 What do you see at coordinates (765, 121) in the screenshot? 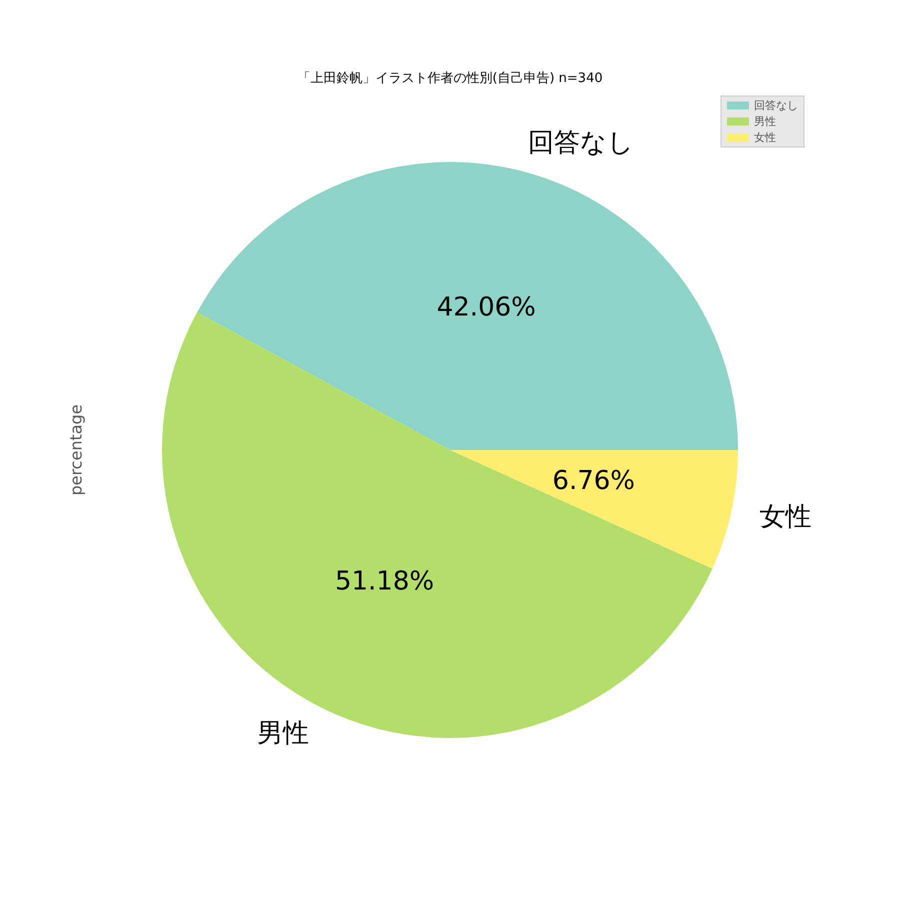
I see `legend-label: 男性` at bounding box center [765, 121].